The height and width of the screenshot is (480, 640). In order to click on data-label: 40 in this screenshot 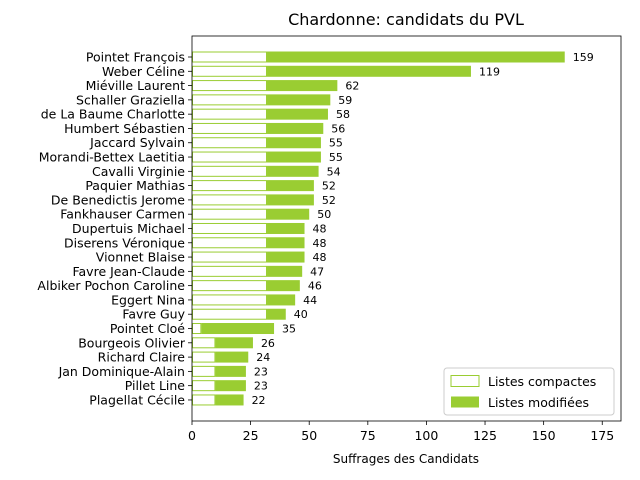, I will do `click(301, 314)`.